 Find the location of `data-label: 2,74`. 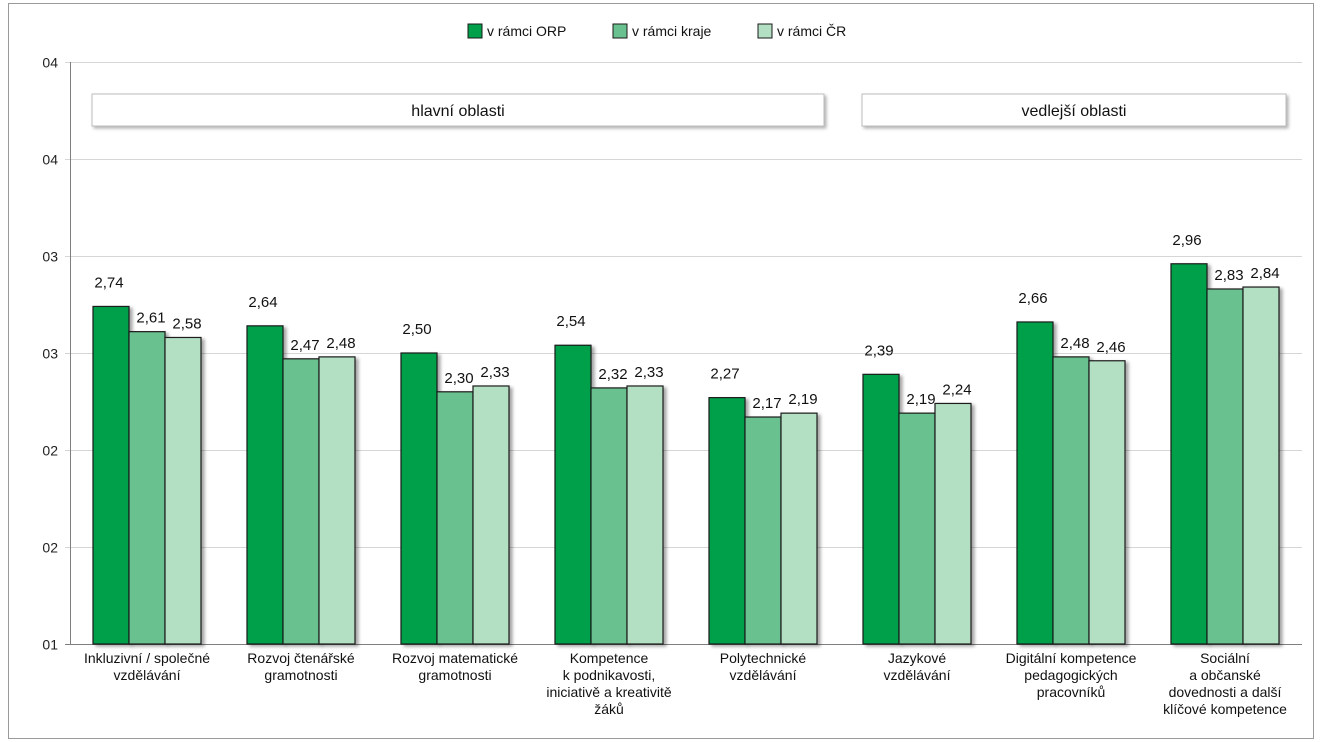

data-label: 2,74 is located at coordinates (108, 282).